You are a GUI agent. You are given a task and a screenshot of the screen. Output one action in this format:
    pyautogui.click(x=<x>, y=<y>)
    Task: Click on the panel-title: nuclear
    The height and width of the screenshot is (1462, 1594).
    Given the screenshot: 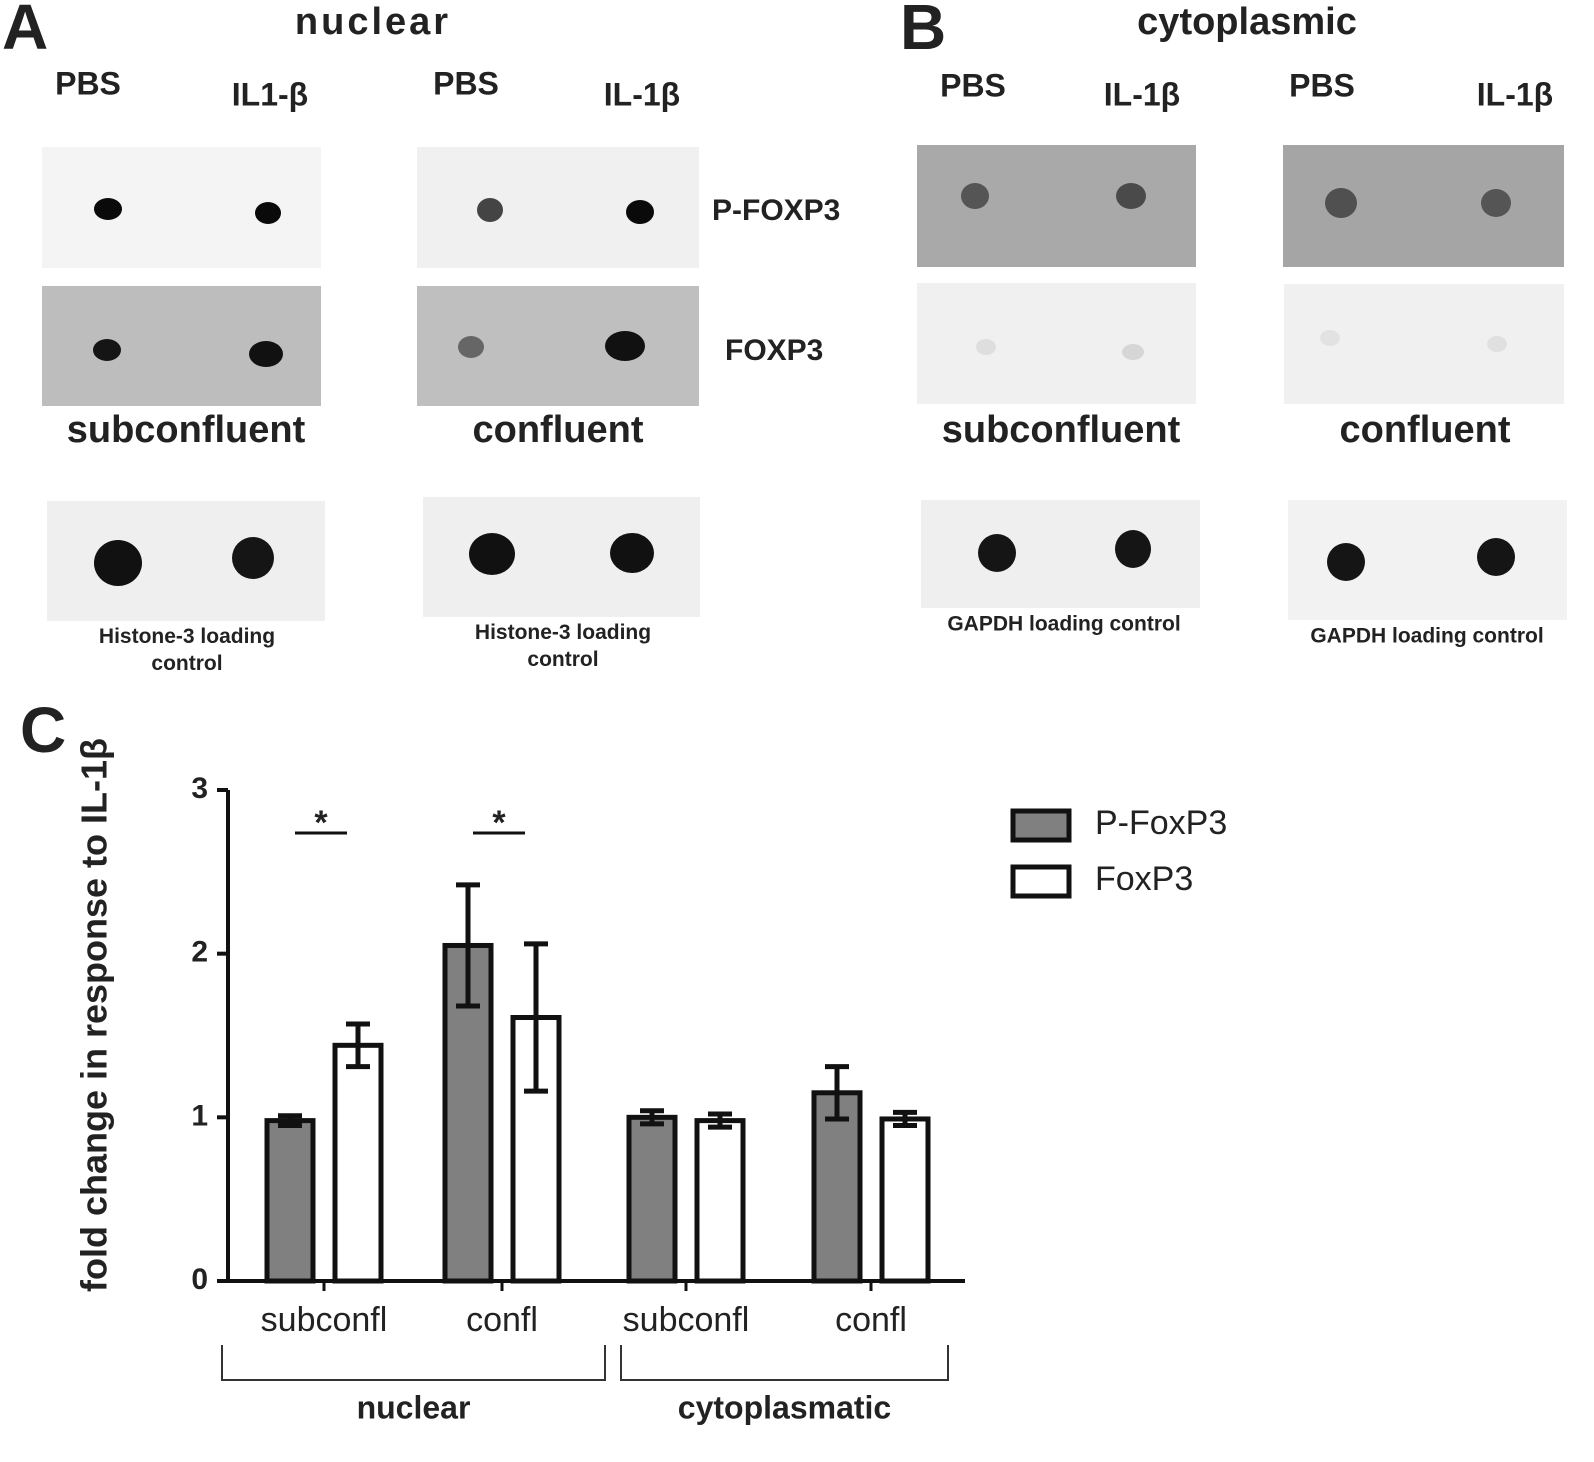 What is the action you would take?
    pyautogui.click(x=373, y=22)
    